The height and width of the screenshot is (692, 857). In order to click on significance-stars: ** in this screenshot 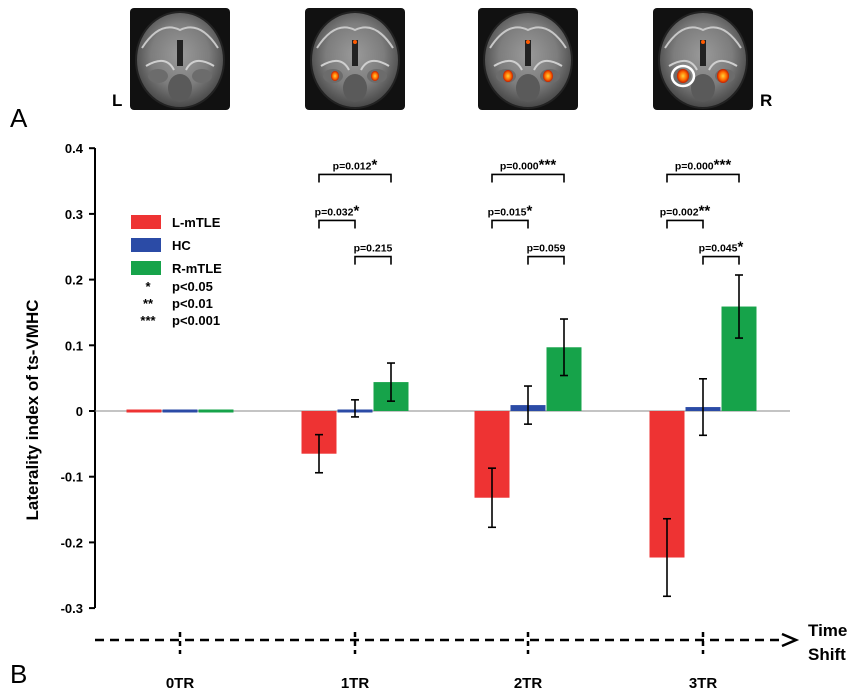, I will do `click(148, 303)`.